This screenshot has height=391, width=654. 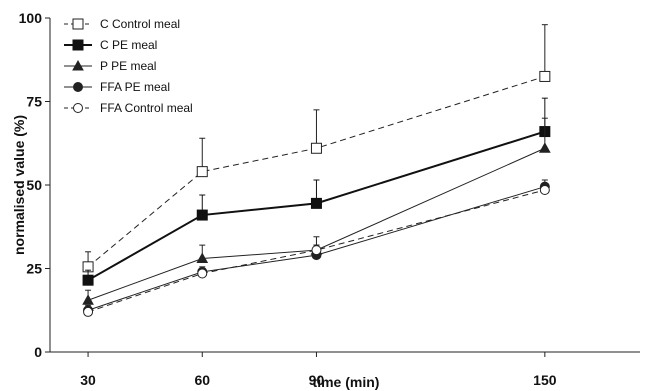 I want to click on x-ticks: 30 60 90 150, so click(x=318, y=370).